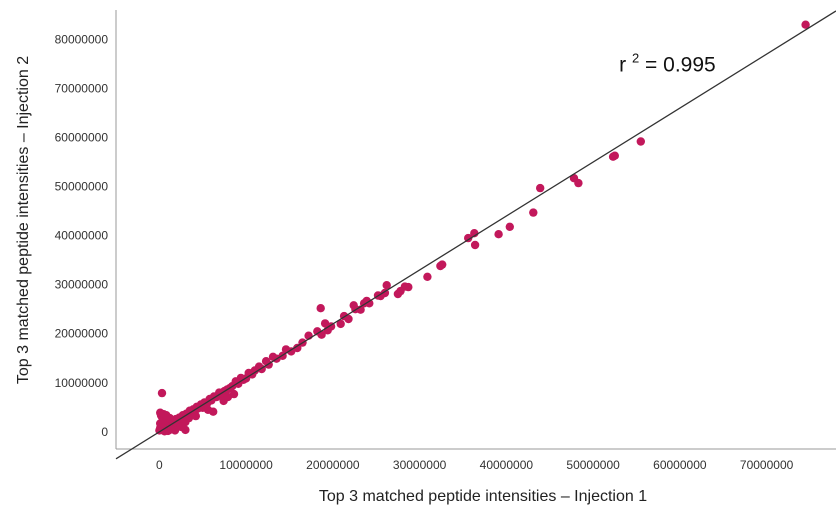 Image resolution: width=836 pixels, height=509 pixels. What do you see at coordinates (82, 285) in the screenshot?
I see `y-tick-label: 30000000` at bounding box center [82, 285].